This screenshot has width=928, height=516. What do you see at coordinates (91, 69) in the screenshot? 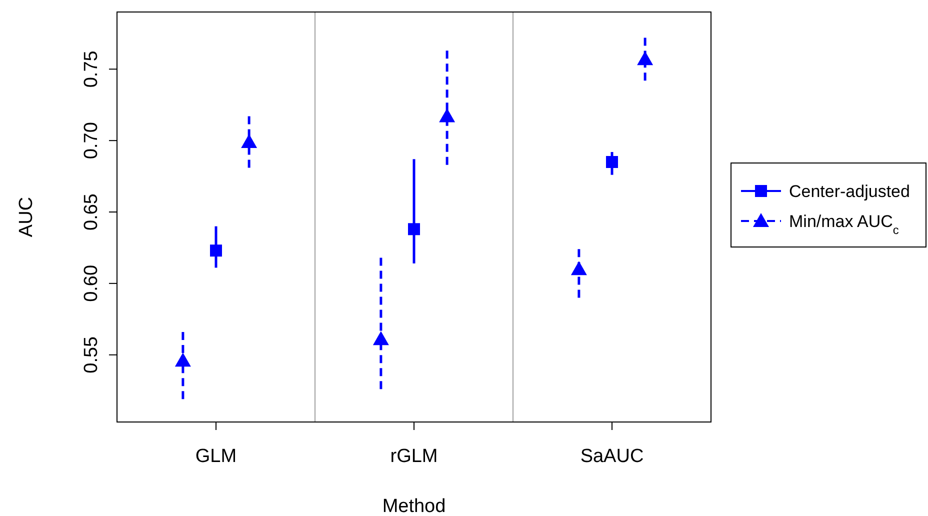
I see `y-tick-label: 0.75` at bounding box center [91, 69].